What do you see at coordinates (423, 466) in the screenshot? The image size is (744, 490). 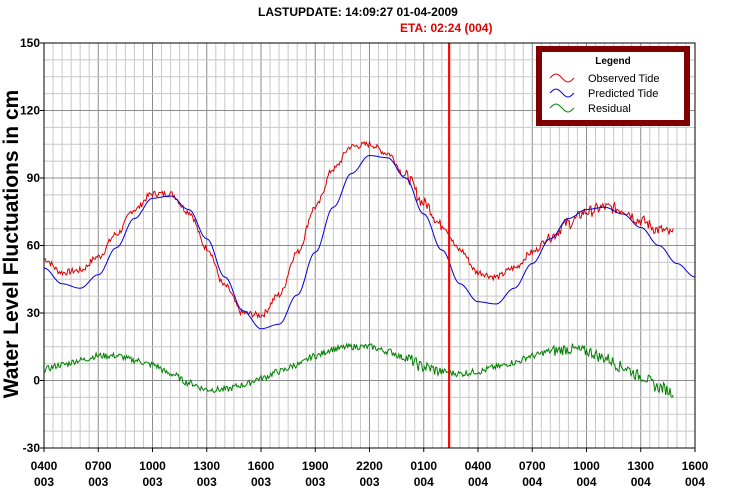 I see `x-tick-label-time: 0100` at bounding box center [423, 466].